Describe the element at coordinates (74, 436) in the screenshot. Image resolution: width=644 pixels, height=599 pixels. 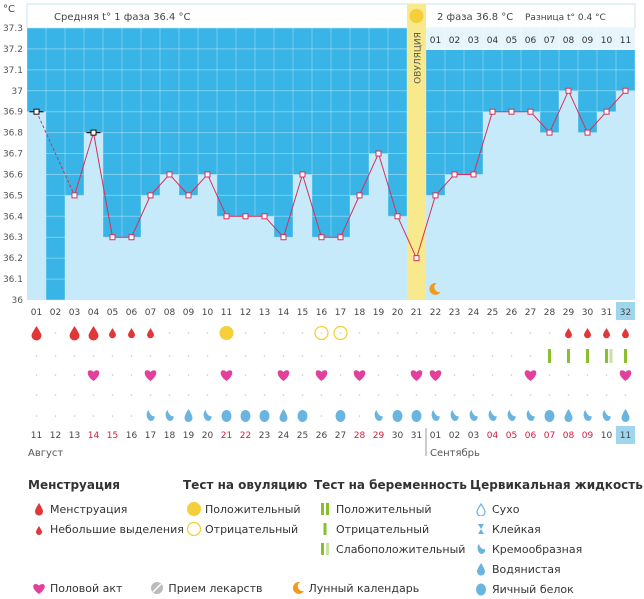
I see `date-label: 13` at that location.